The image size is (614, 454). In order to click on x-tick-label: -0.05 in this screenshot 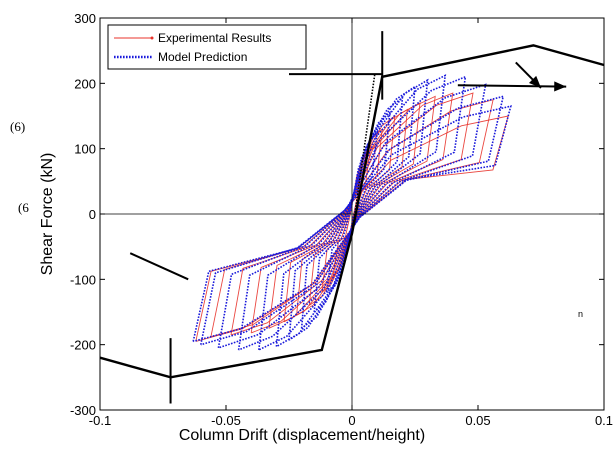, I will do `click(226, 420)`.